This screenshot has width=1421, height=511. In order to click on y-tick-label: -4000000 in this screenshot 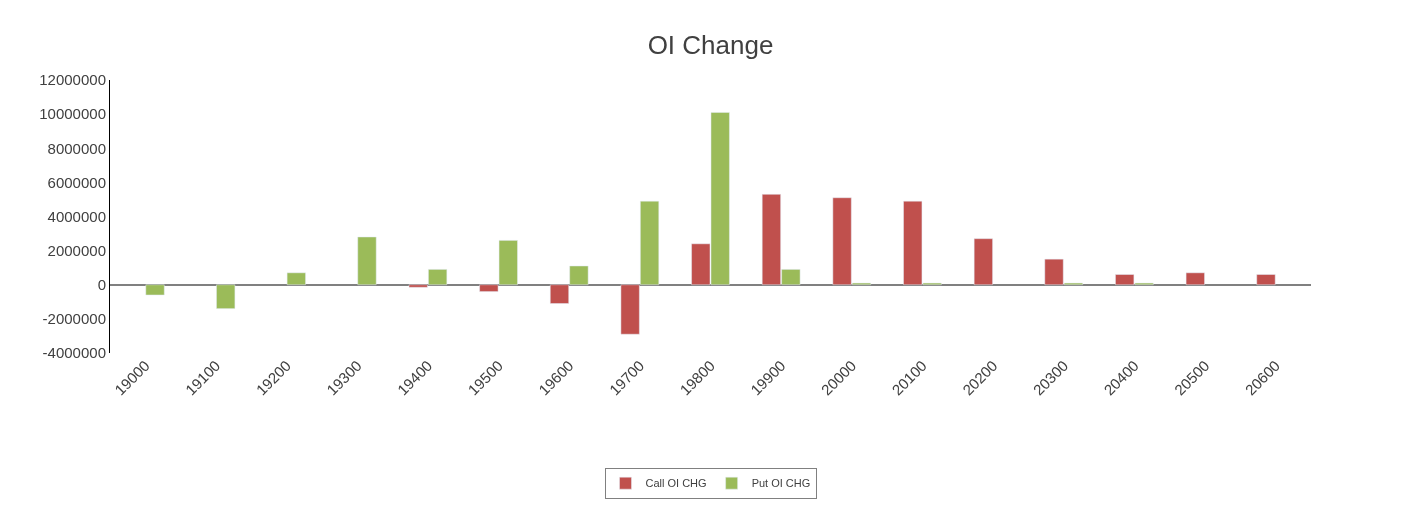, I will do `click(74, 353)`.